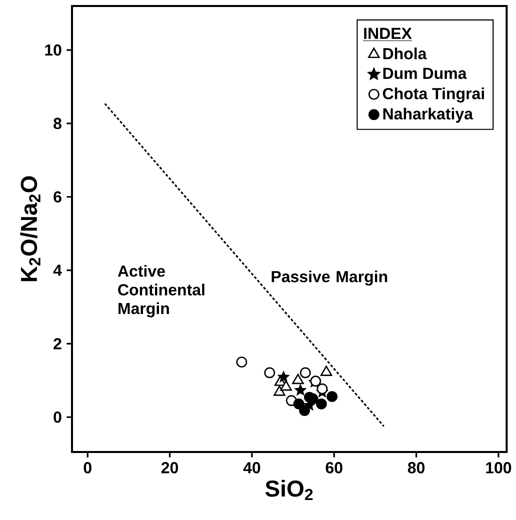 This screenshot has width=516, height=520. Describe the element at coordinates (30, 229) in the screenshot. I see `y-axis-title: K$_{2}$O/Na$_{2}$O` at that location.